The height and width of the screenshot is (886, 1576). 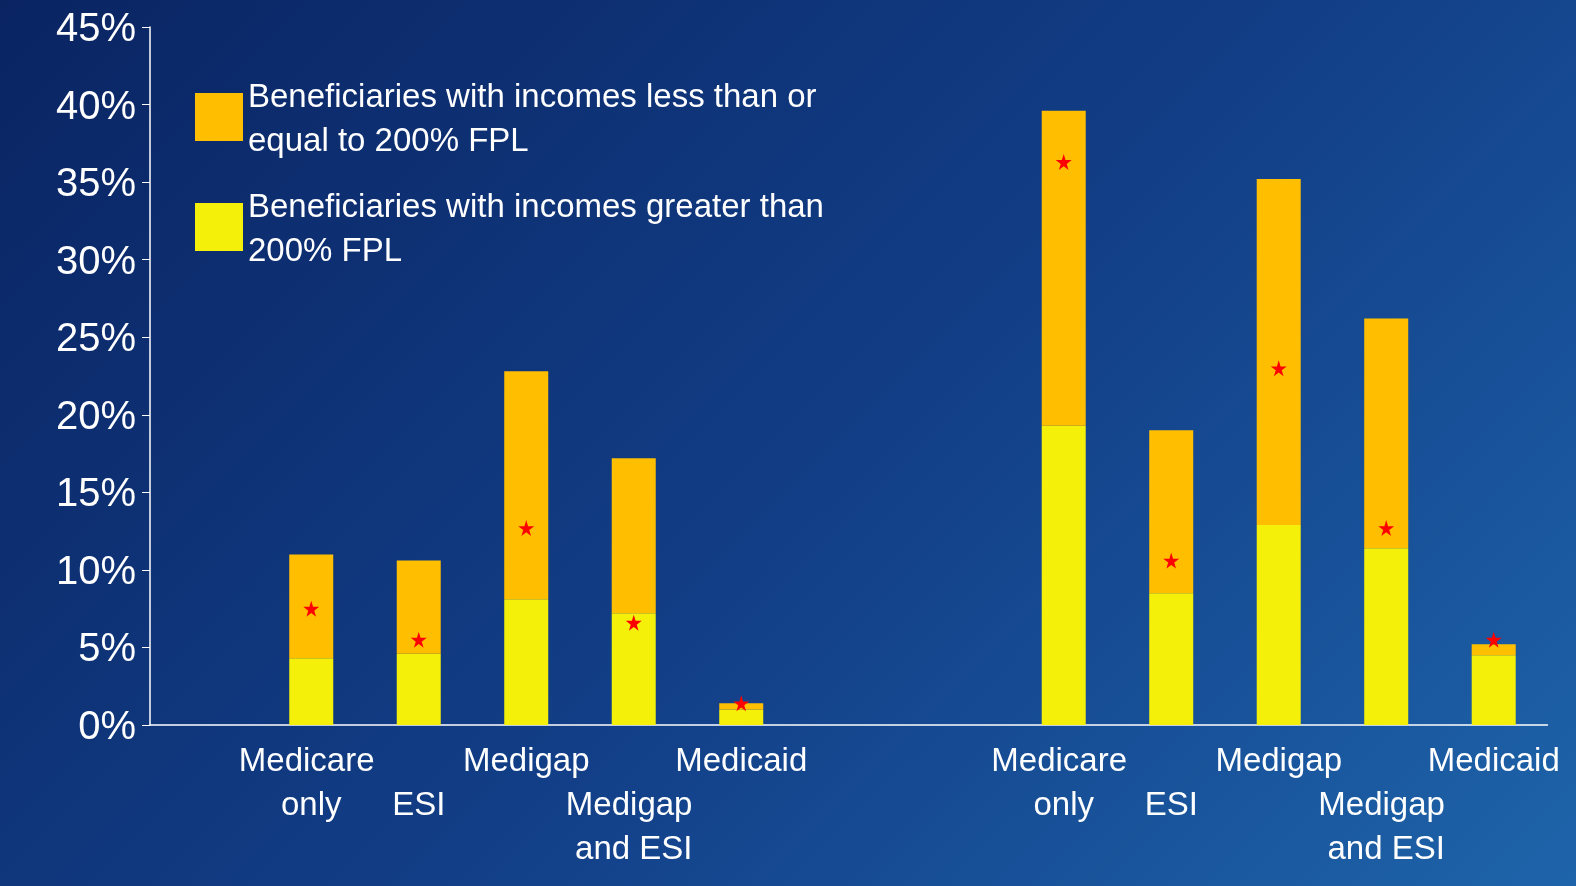 I want to click on legend-label: Beneficiaries with incomes greater than 200% FPL, so click(x=541, y=227).